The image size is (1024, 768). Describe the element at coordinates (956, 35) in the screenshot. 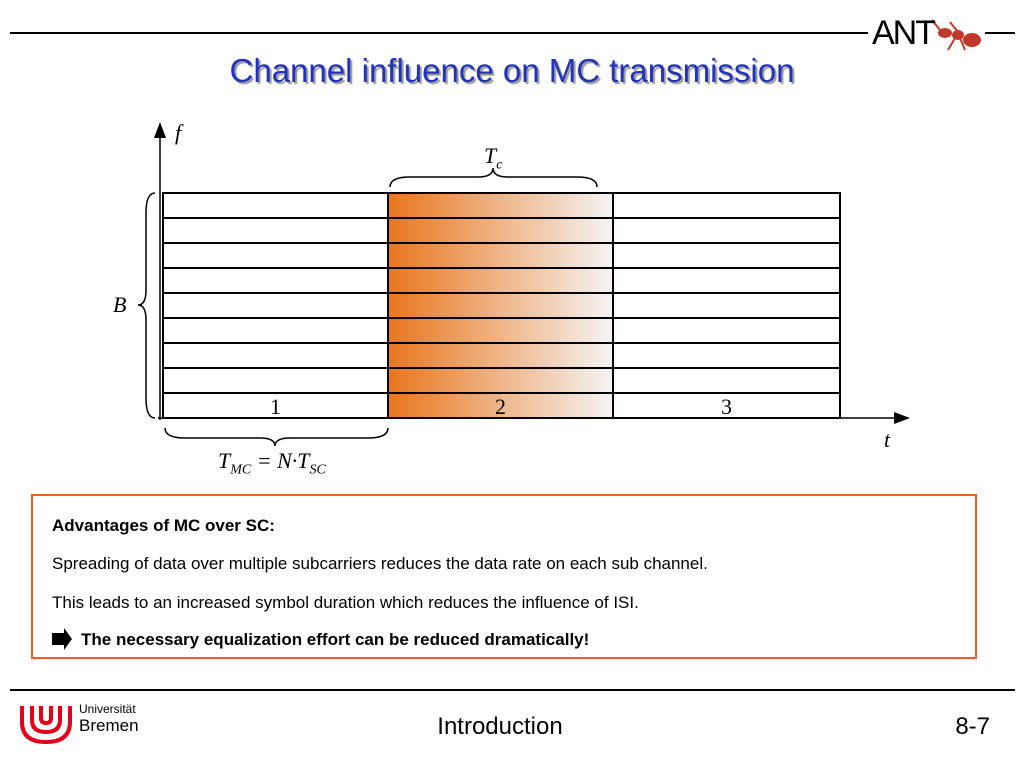

I see `ant-icon` at that location.